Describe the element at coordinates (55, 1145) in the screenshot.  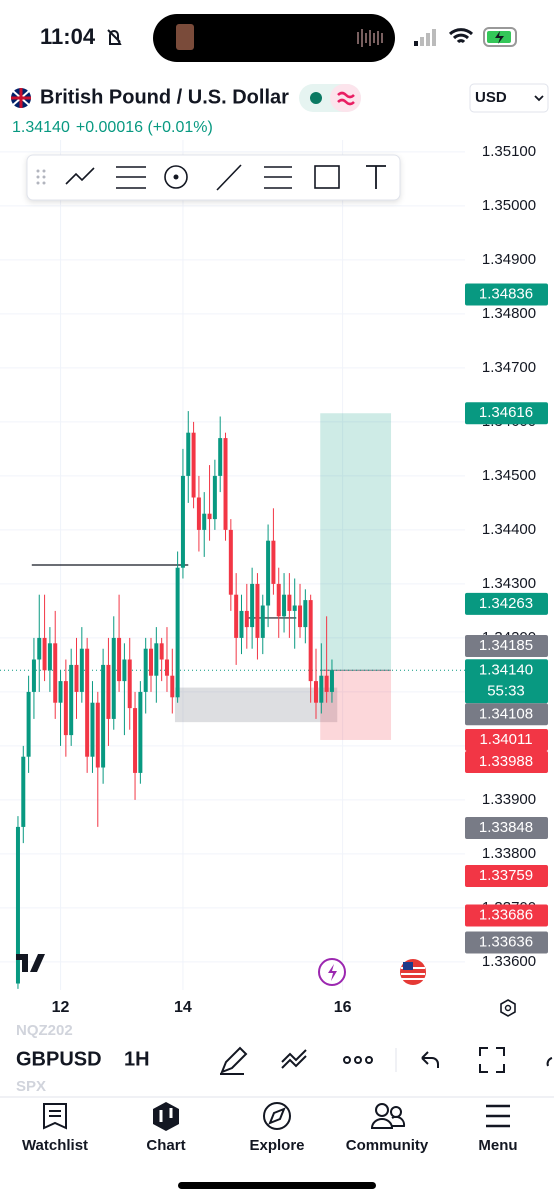
I see `tab-label: Watchlist` at that location.